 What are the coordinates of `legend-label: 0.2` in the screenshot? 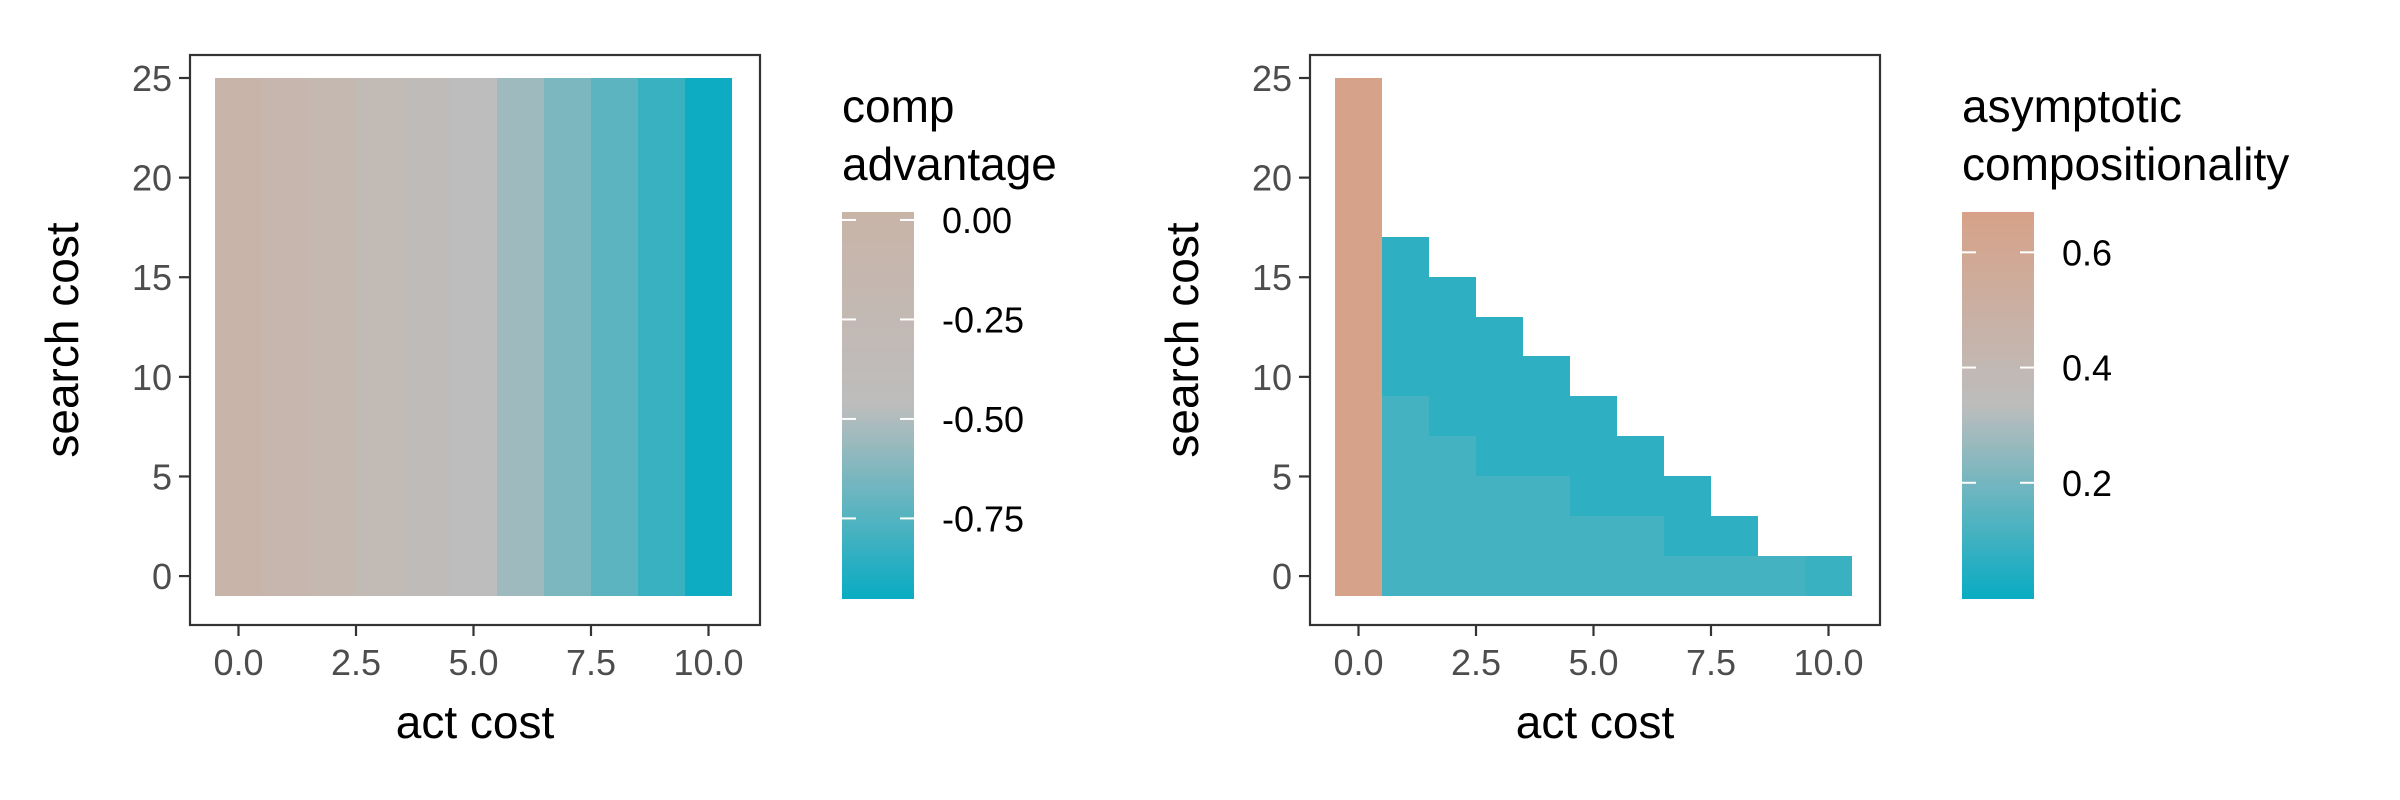 It's located at (2087, 483).